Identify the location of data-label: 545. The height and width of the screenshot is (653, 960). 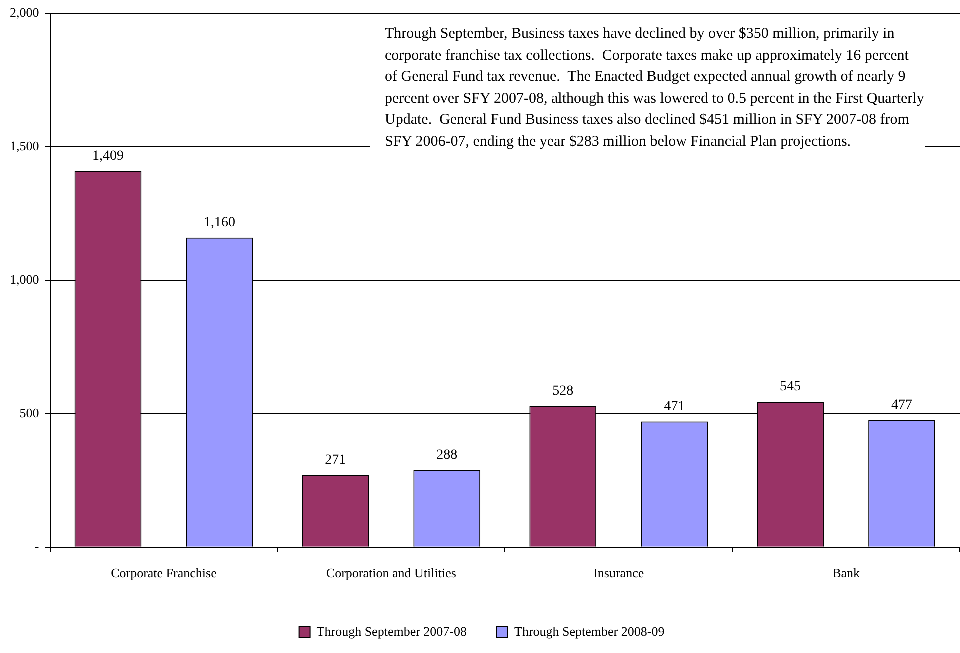
(791, 387).